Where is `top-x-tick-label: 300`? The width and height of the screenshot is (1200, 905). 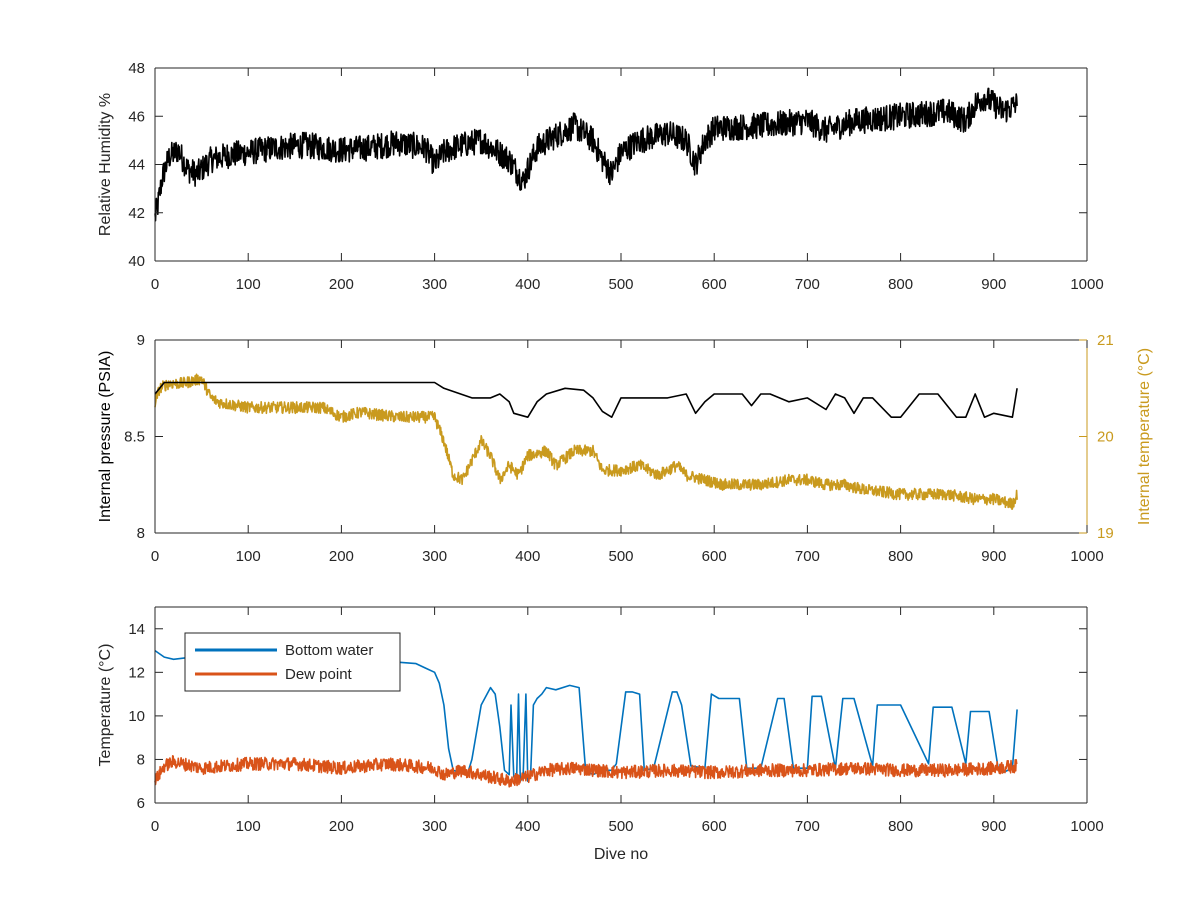
top-x-tick-label: 300 is located at coordinates (434, 284).